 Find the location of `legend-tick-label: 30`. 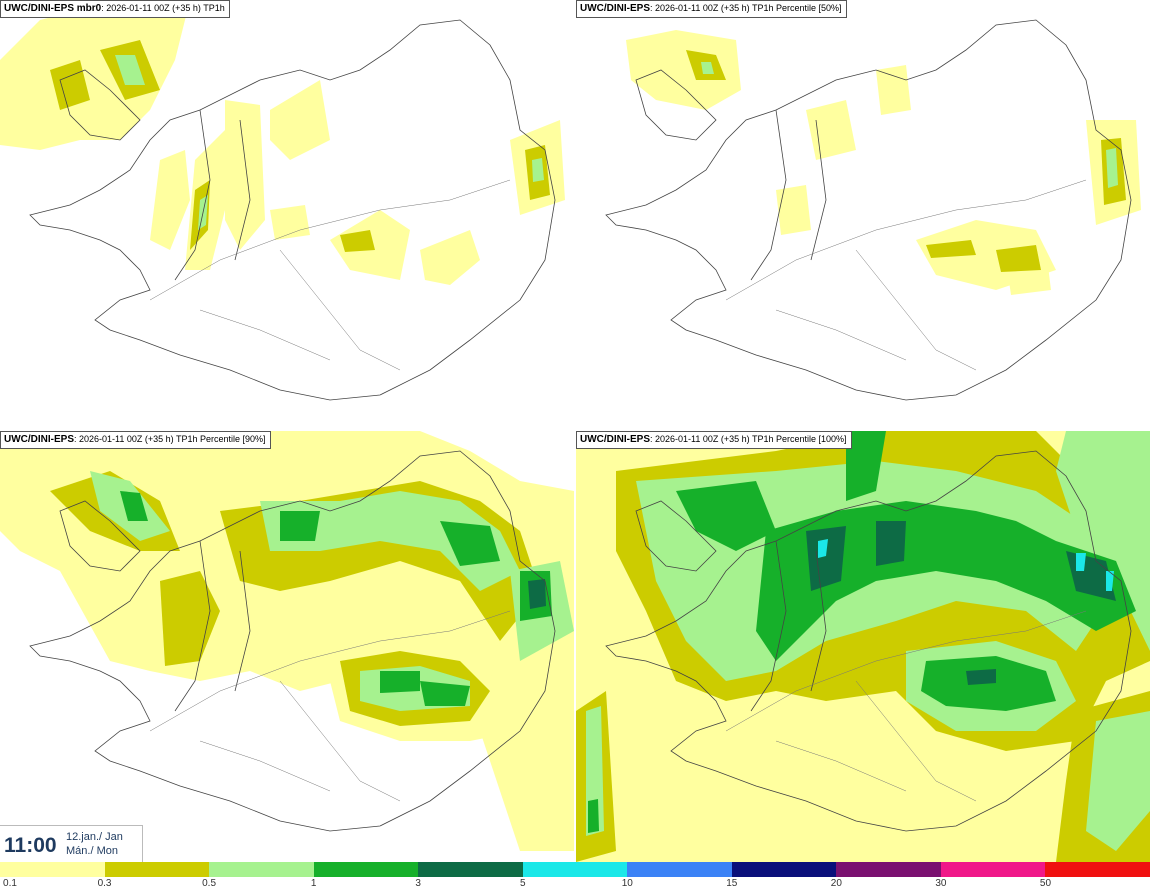

legend-tick-label: 30 is located at coordinates (941, 883).